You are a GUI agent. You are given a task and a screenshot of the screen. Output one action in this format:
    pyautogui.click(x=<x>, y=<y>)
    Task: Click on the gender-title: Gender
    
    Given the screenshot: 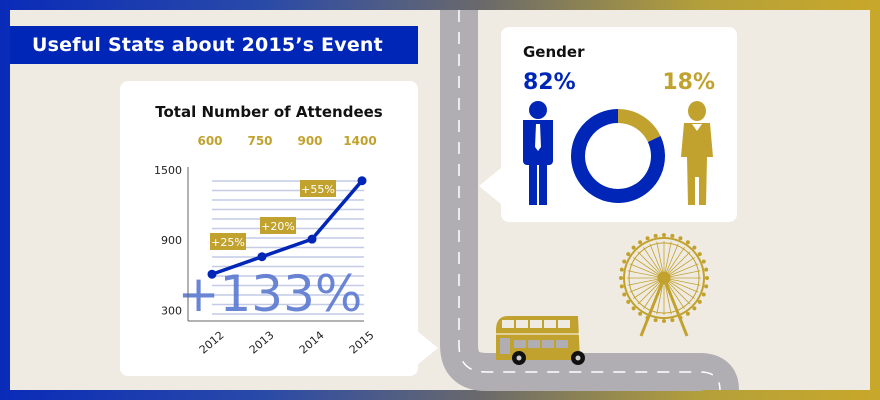 What is the action you would take?
    pyautogui.click(x=554, y=52)
    